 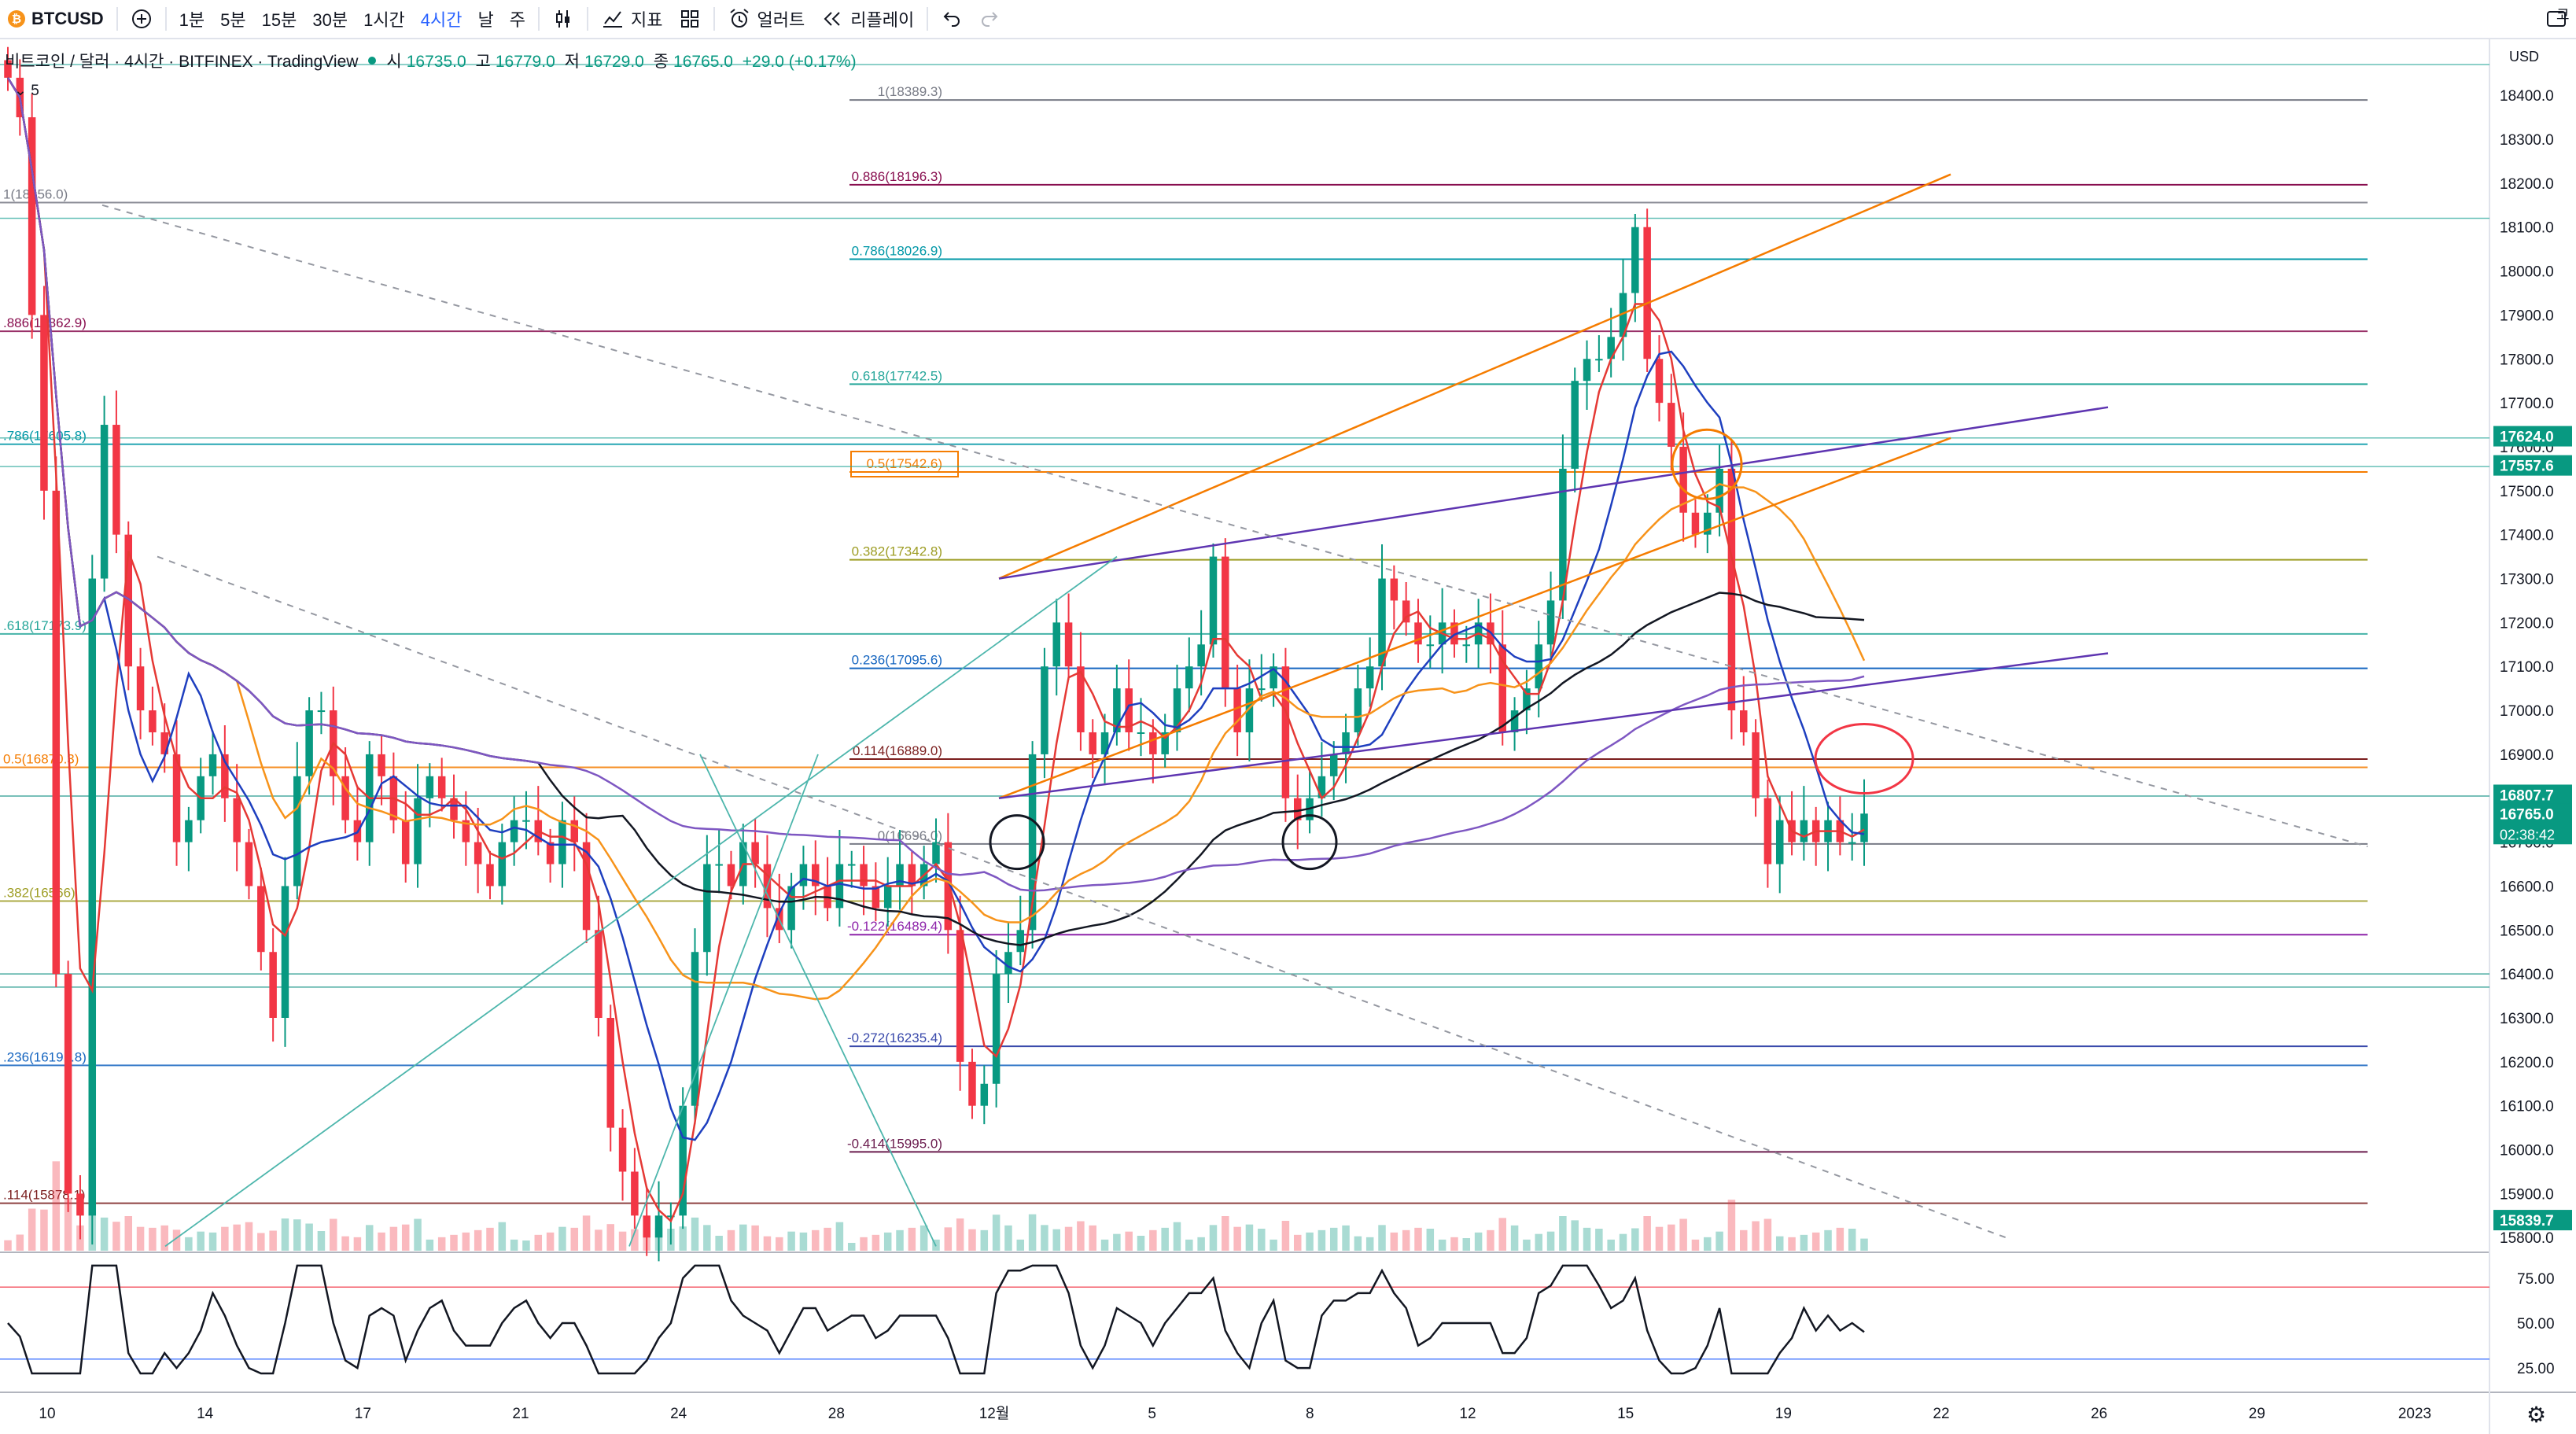 I want to click on compare-button, so click(x=141, y=19).